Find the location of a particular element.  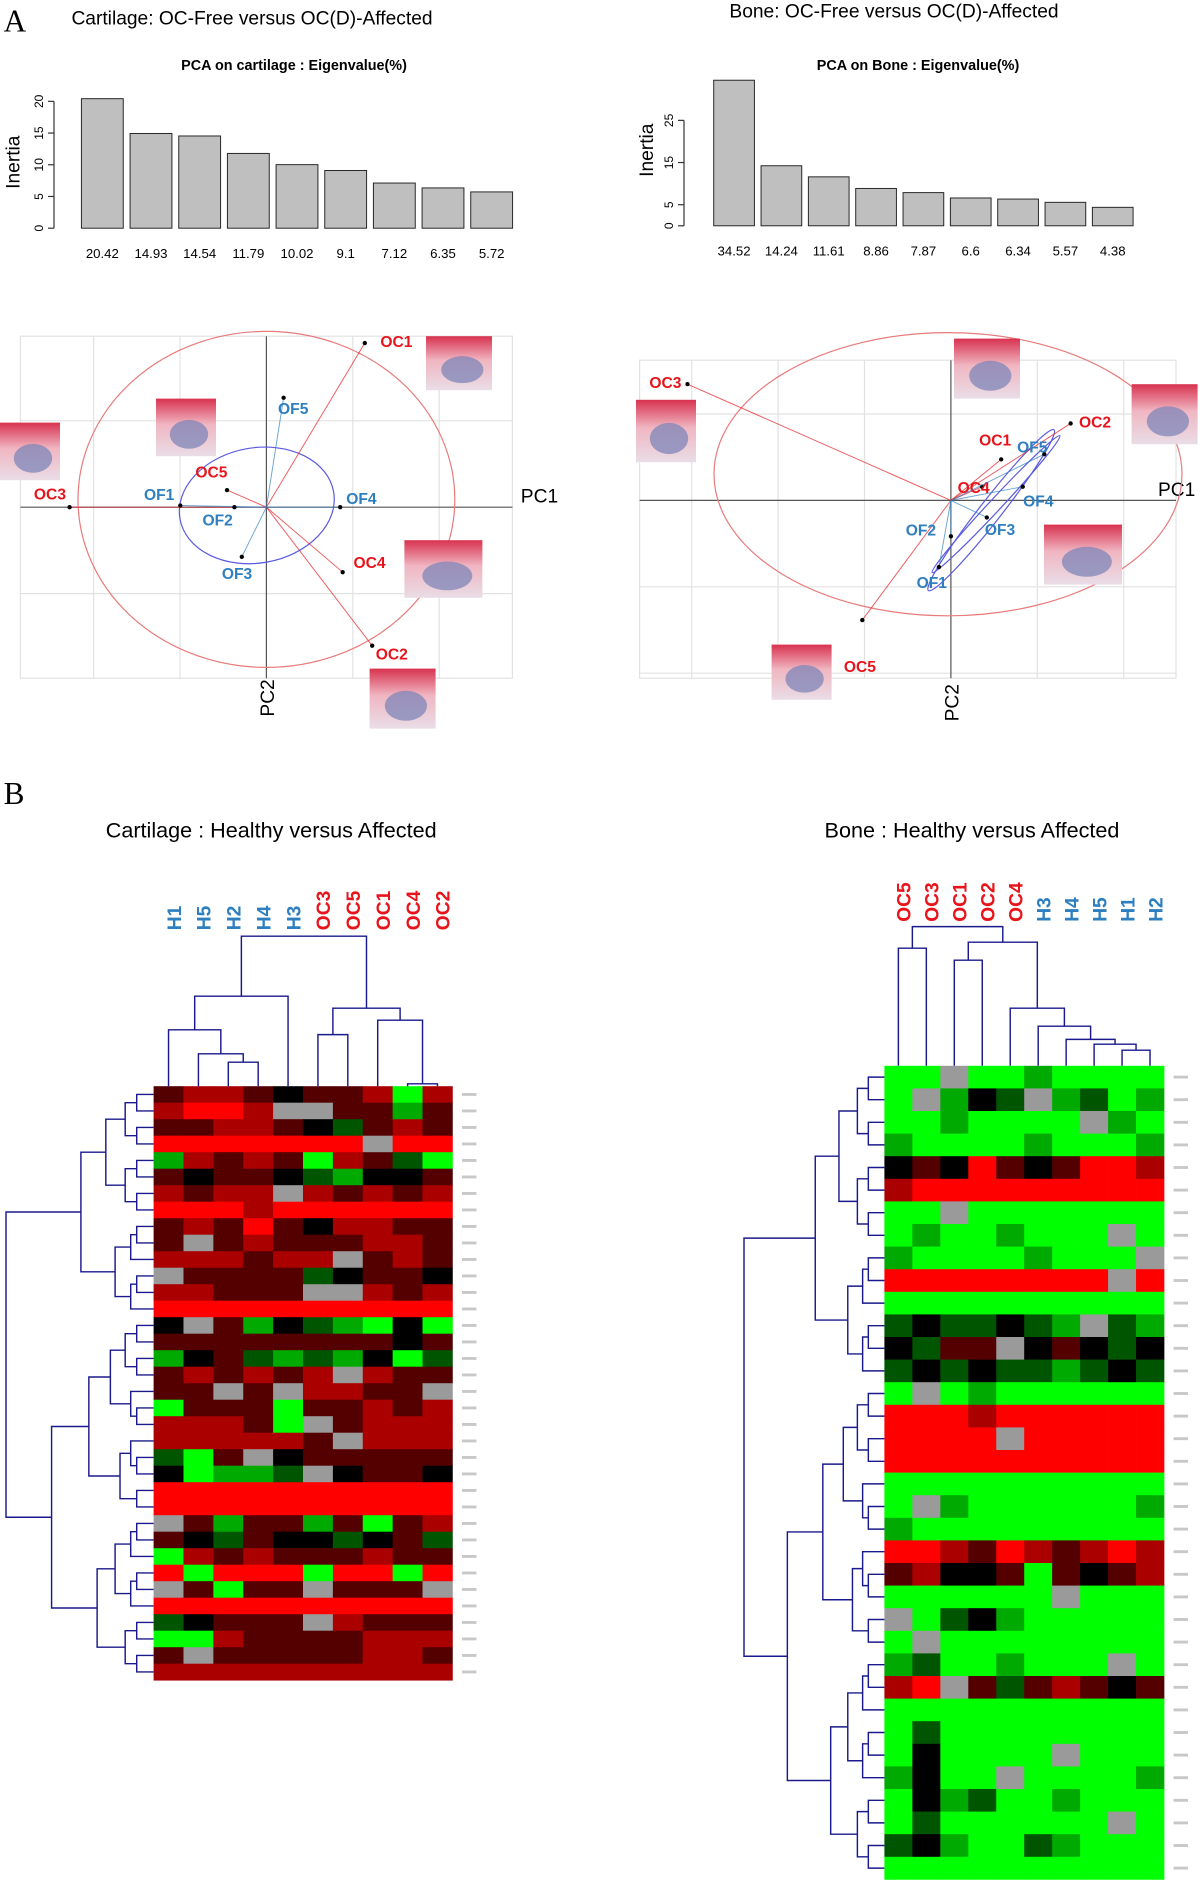

panel-label: B is located at coordinates (14, 793).